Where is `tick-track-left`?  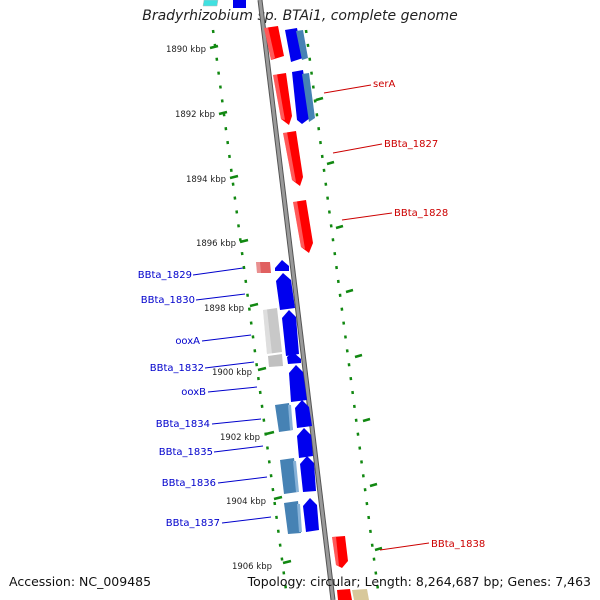 tick-track-left is located at coordinates (249, 310).